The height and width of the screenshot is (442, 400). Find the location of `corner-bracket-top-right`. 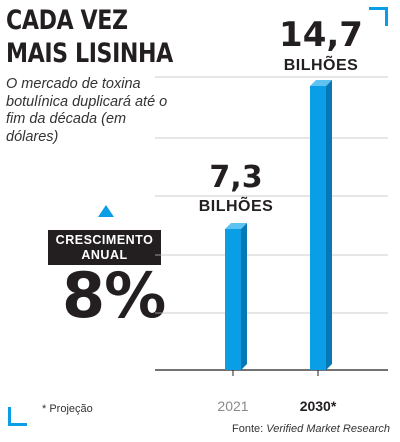

corner-bracket-top-right is located at coordinates (378, 16).